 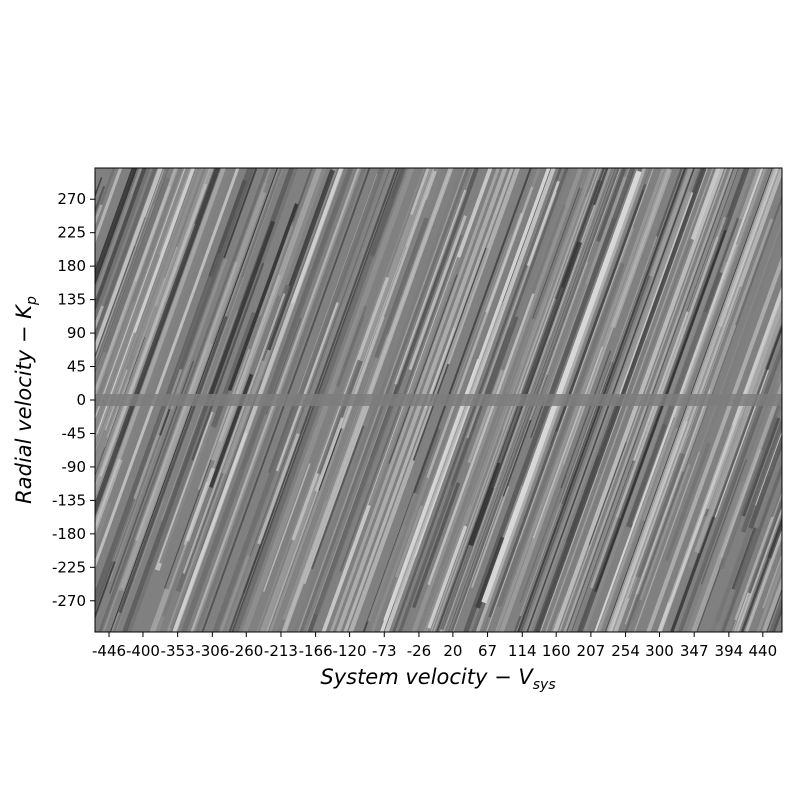 What do you see at coordinates (762, 651) in the screenshot?
I see `x-tick-label: 440` at bounding box center [762, 651].